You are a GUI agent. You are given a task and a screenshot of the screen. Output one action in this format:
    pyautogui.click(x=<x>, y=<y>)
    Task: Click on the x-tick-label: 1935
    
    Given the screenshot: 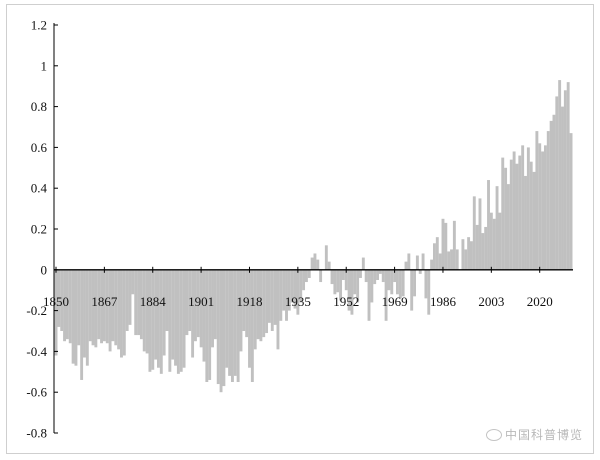 What is the action you would take?
    pyautogui.click(x=298, y=301)
    